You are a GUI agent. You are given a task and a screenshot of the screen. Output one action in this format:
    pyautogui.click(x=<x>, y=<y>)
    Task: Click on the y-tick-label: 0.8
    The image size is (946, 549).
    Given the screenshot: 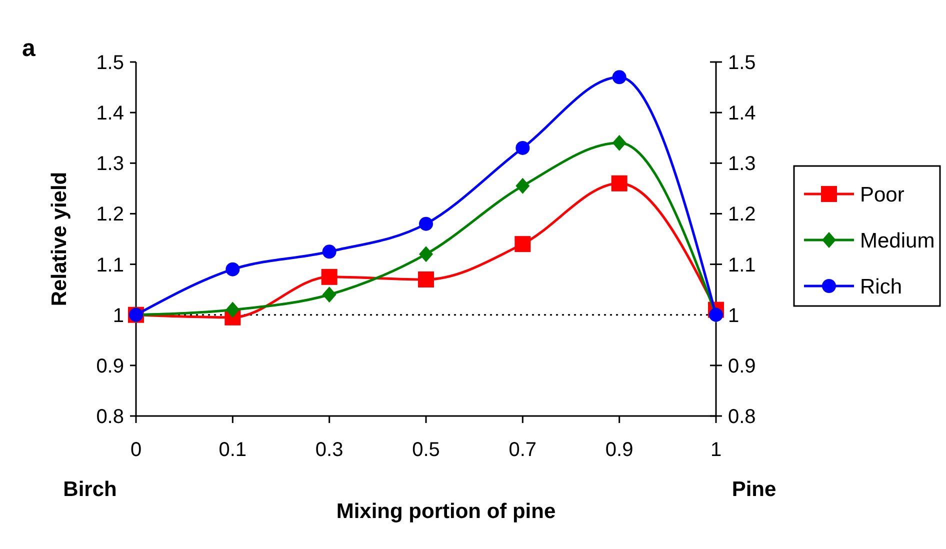 What is the action you would take?
    pyautogui.click(x=110, y=417)
    